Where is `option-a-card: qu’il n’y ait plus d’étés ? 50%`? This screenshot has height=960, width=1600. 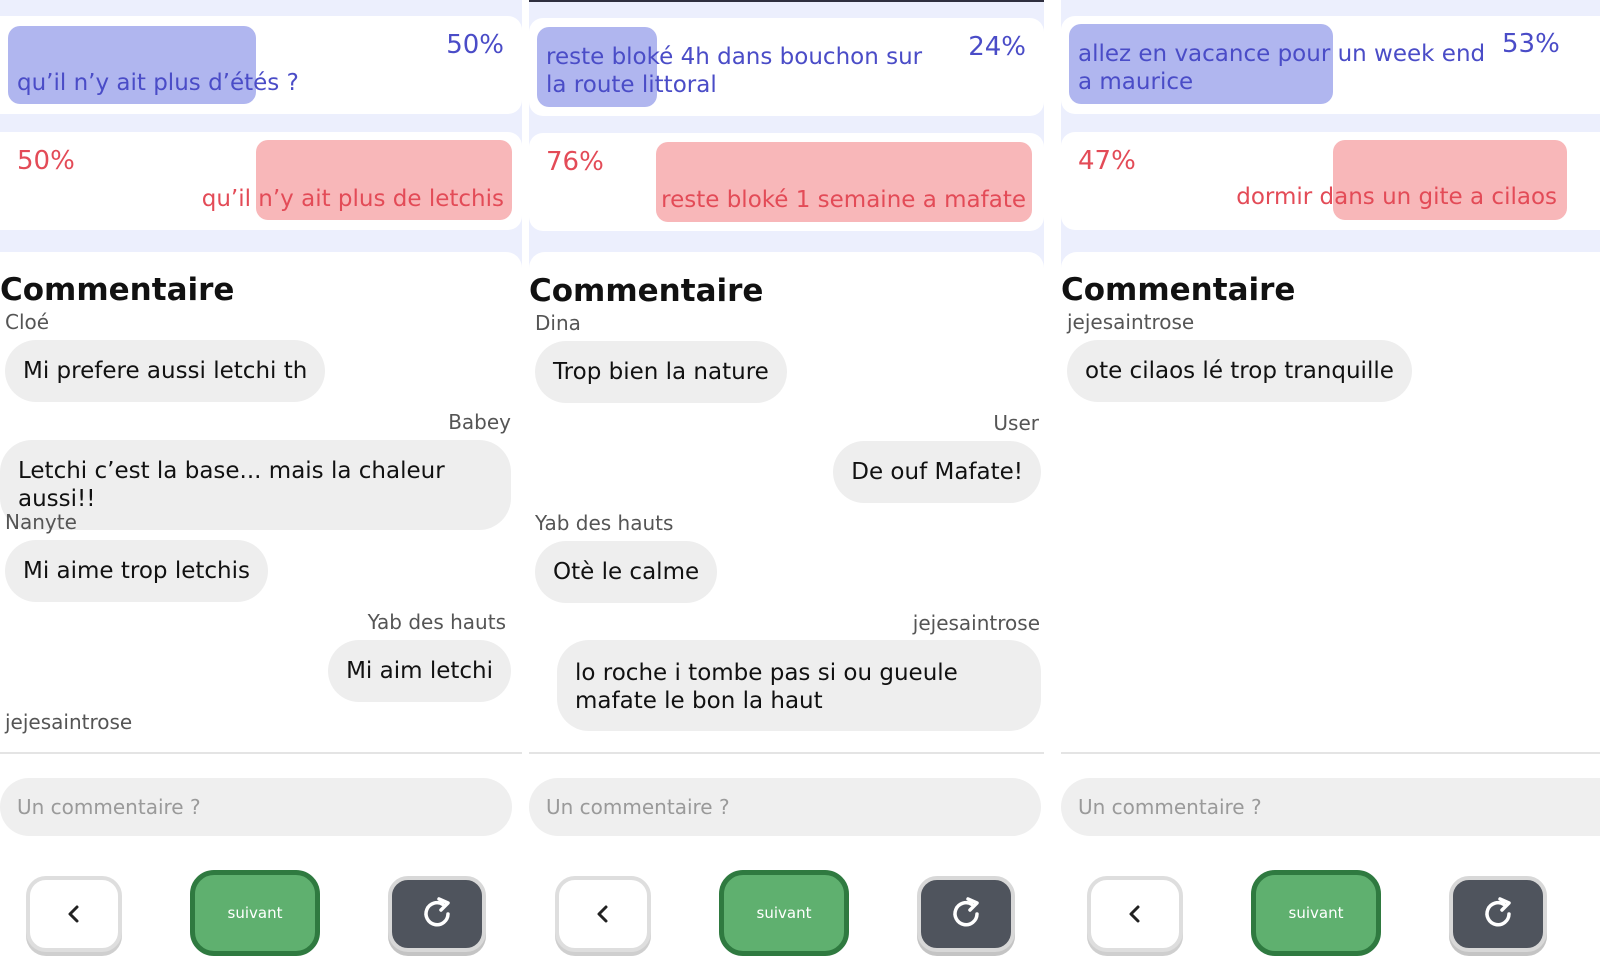 option-a-card: qu’il n’y ait plus d’étés ? 50% is located at coordinates (261, 65).